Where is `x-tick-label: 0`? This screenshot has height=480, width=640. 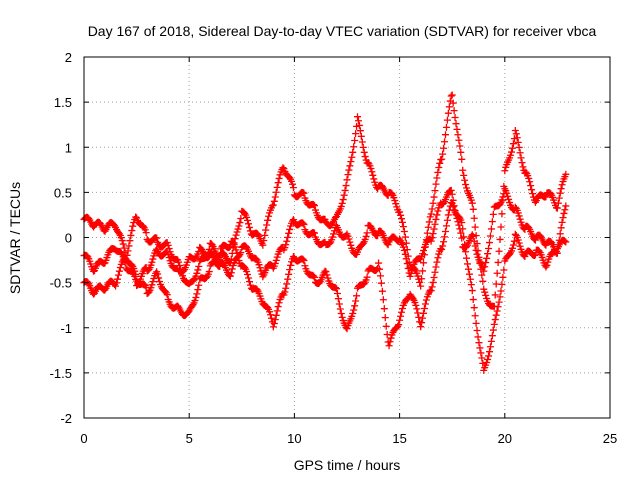 x-tick-label: 0 is located at coordinates (83, 438).